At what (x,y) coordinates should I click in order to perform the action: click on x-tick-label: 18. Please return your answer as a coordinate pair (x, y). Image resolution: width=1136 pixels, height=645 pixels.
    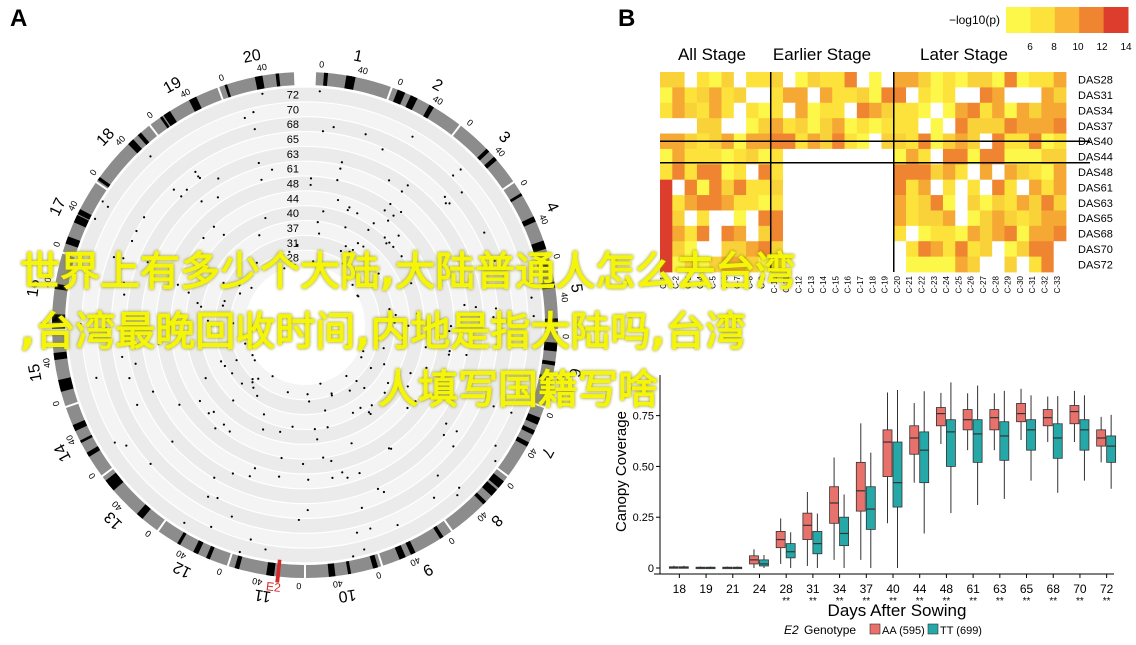
    Looking at the image, I should click on (680, 589).